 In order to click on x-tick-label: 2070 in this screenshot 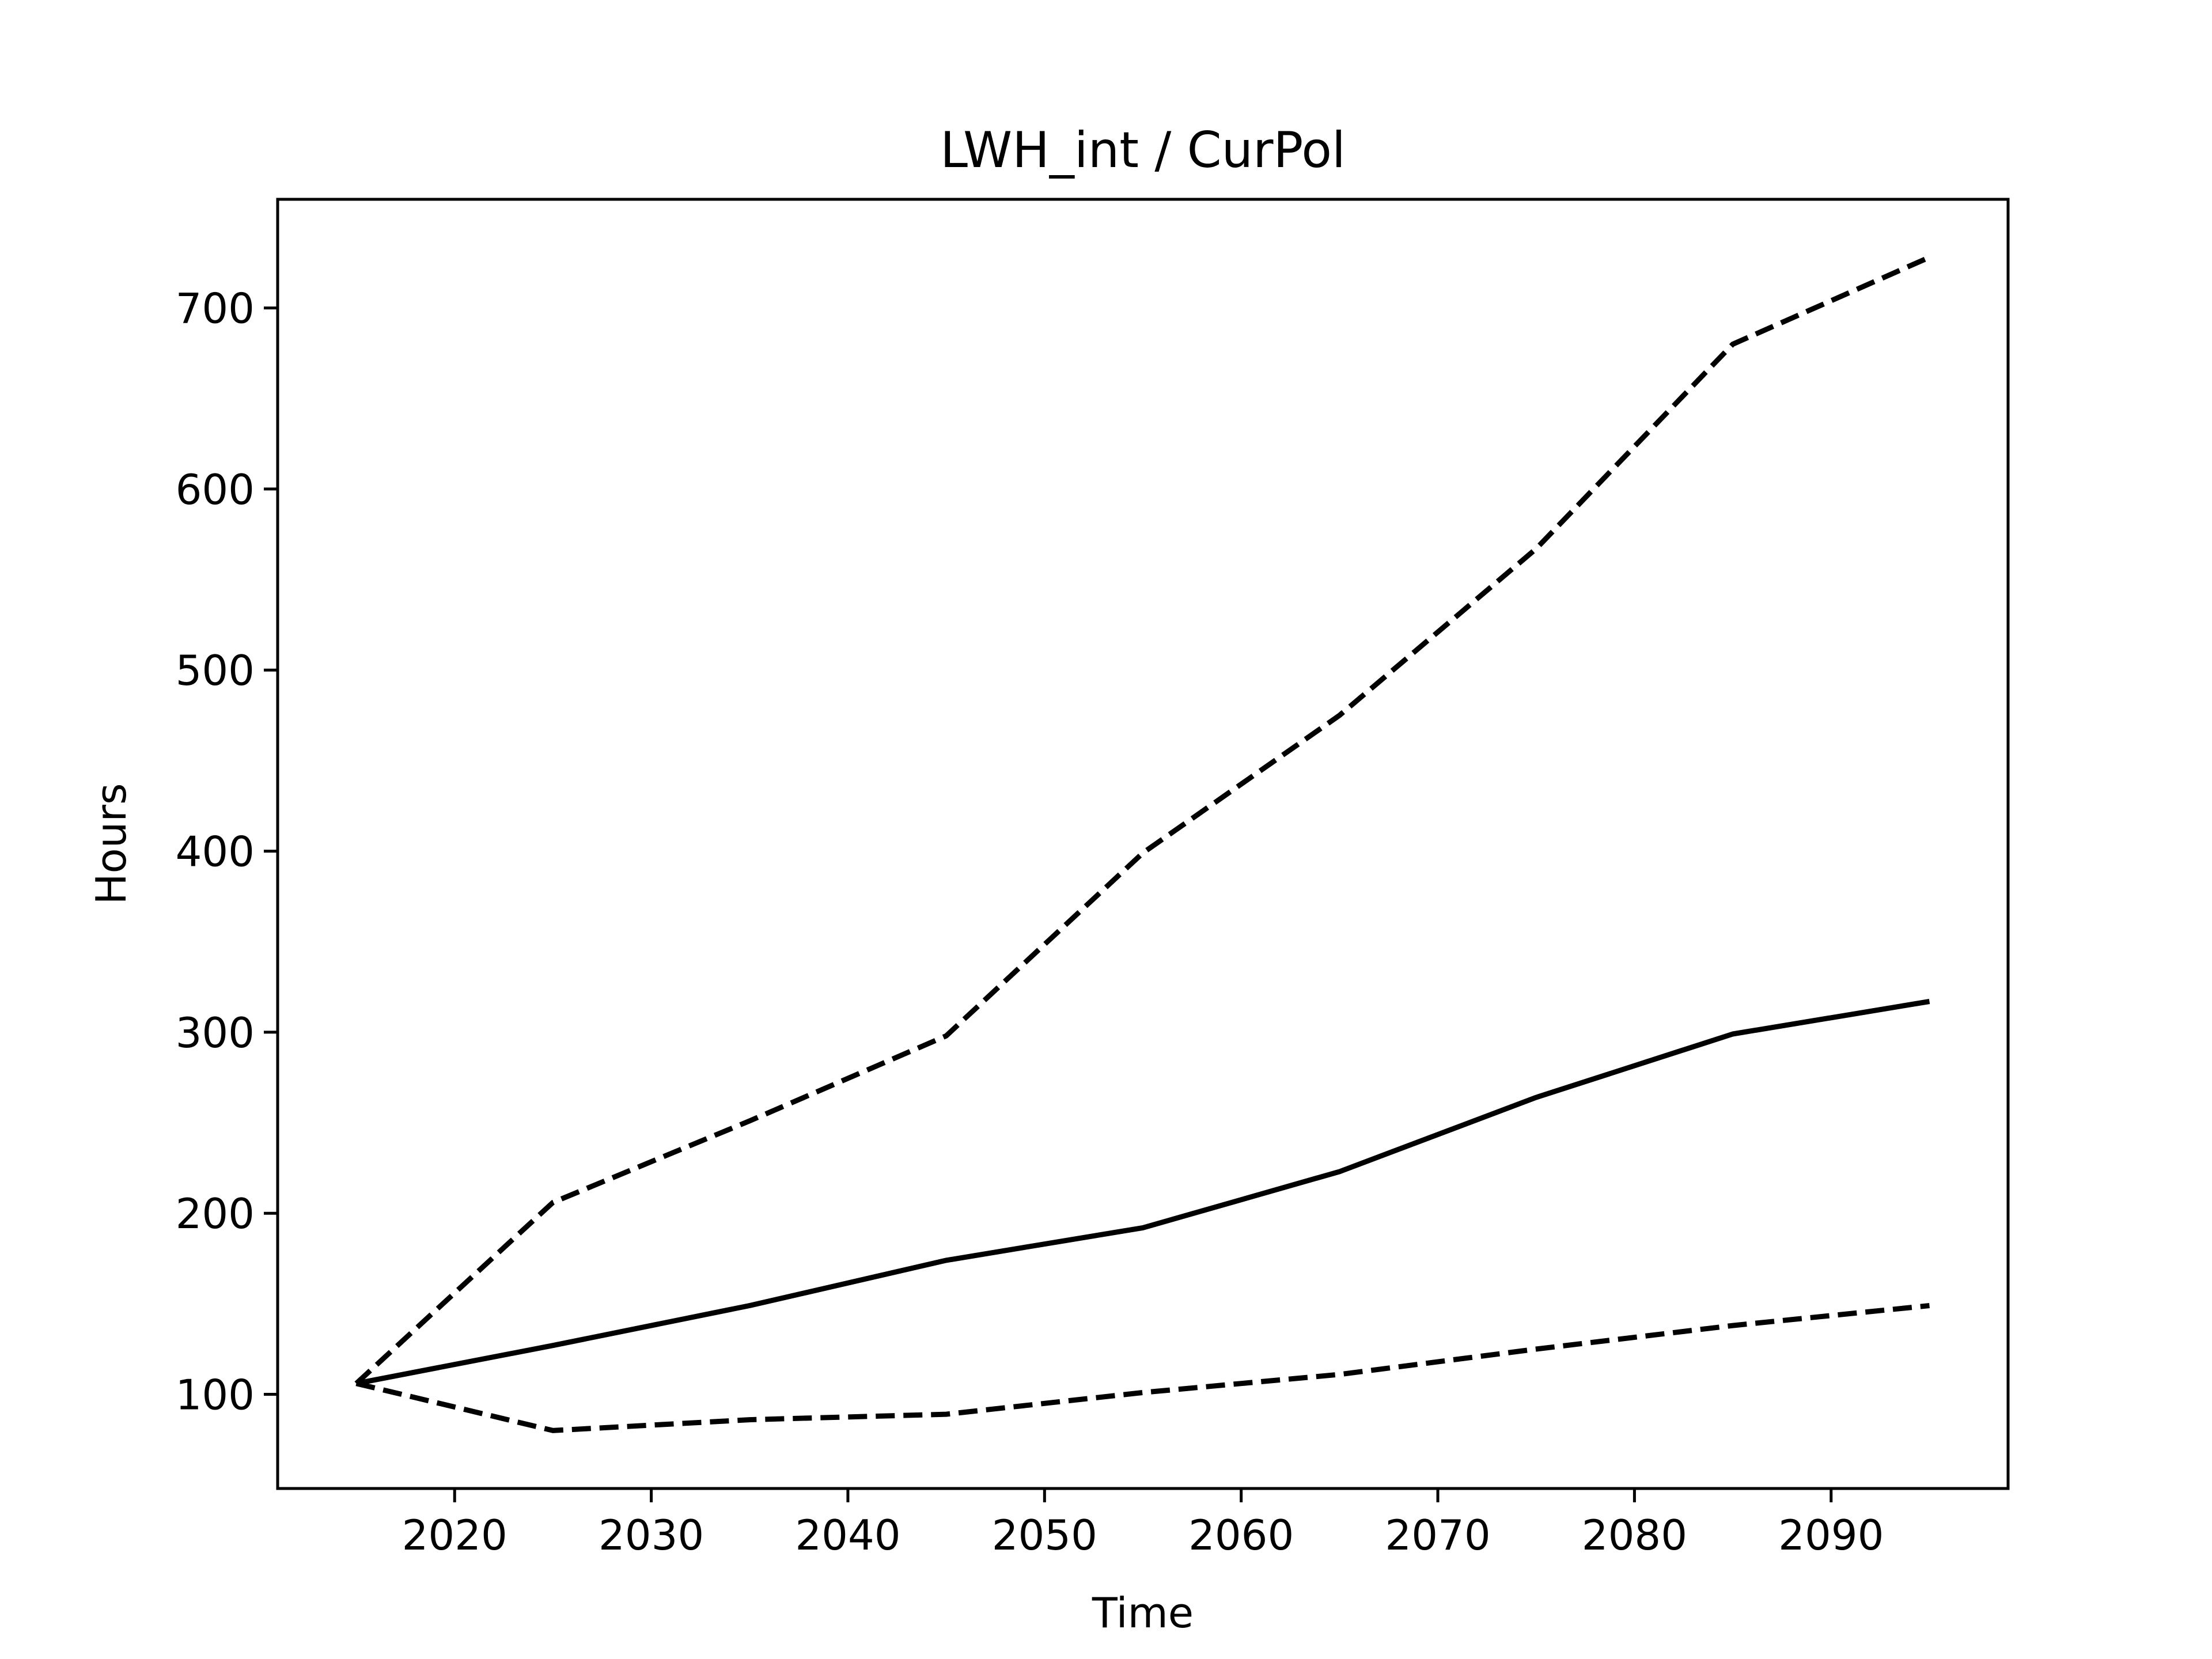, I will do `click(1437, 1535)`.